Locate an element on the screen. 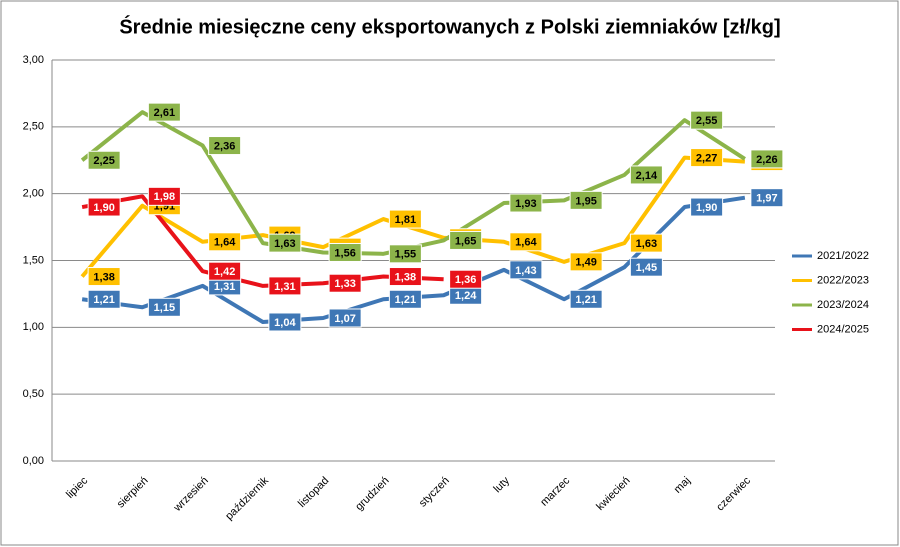 This screenshot has height=547, width=900. value-label: 1,65 is located at coordinates (465, 241).